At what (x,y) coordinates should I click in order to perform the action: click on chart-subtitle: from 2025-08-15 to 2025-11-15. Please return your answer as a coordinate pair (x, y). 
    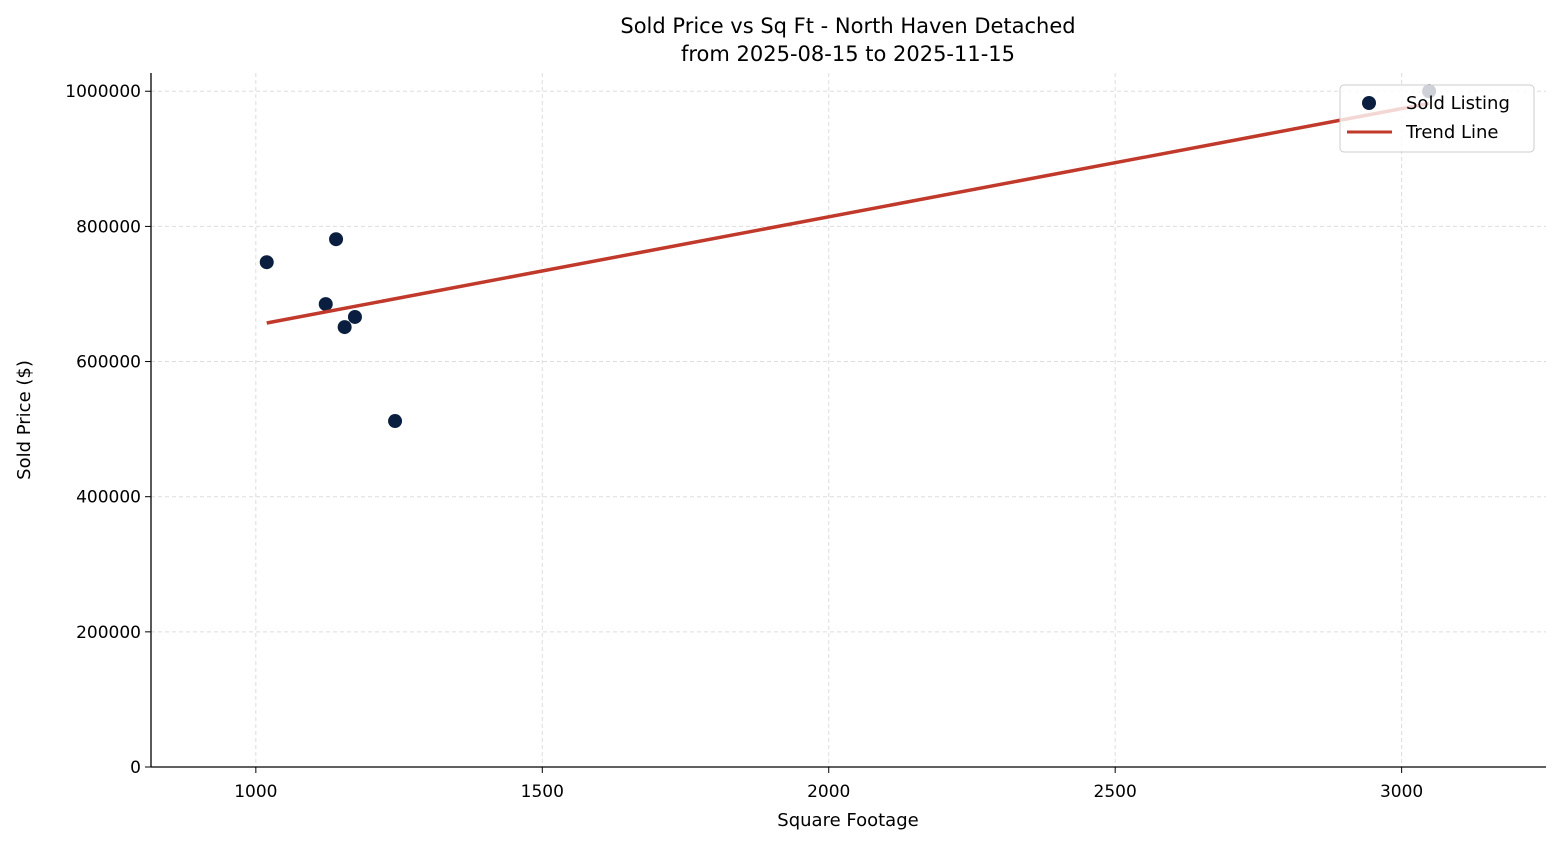
    Looking at the image, I should click on (848, 54).